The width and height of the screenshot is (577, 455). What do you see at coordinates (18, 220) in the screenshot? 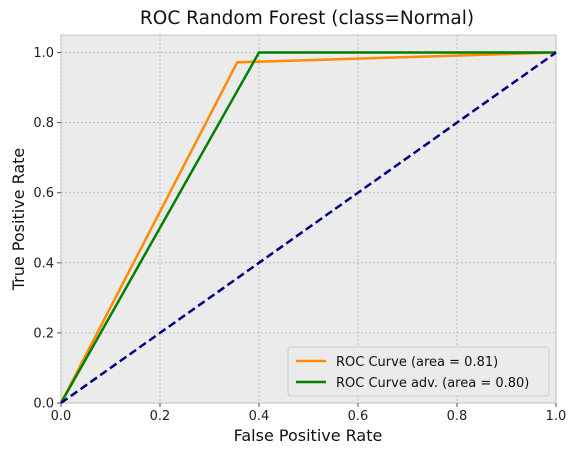
I see `y-axis-label: True Positive Rate` at bounding box center [18, 220].